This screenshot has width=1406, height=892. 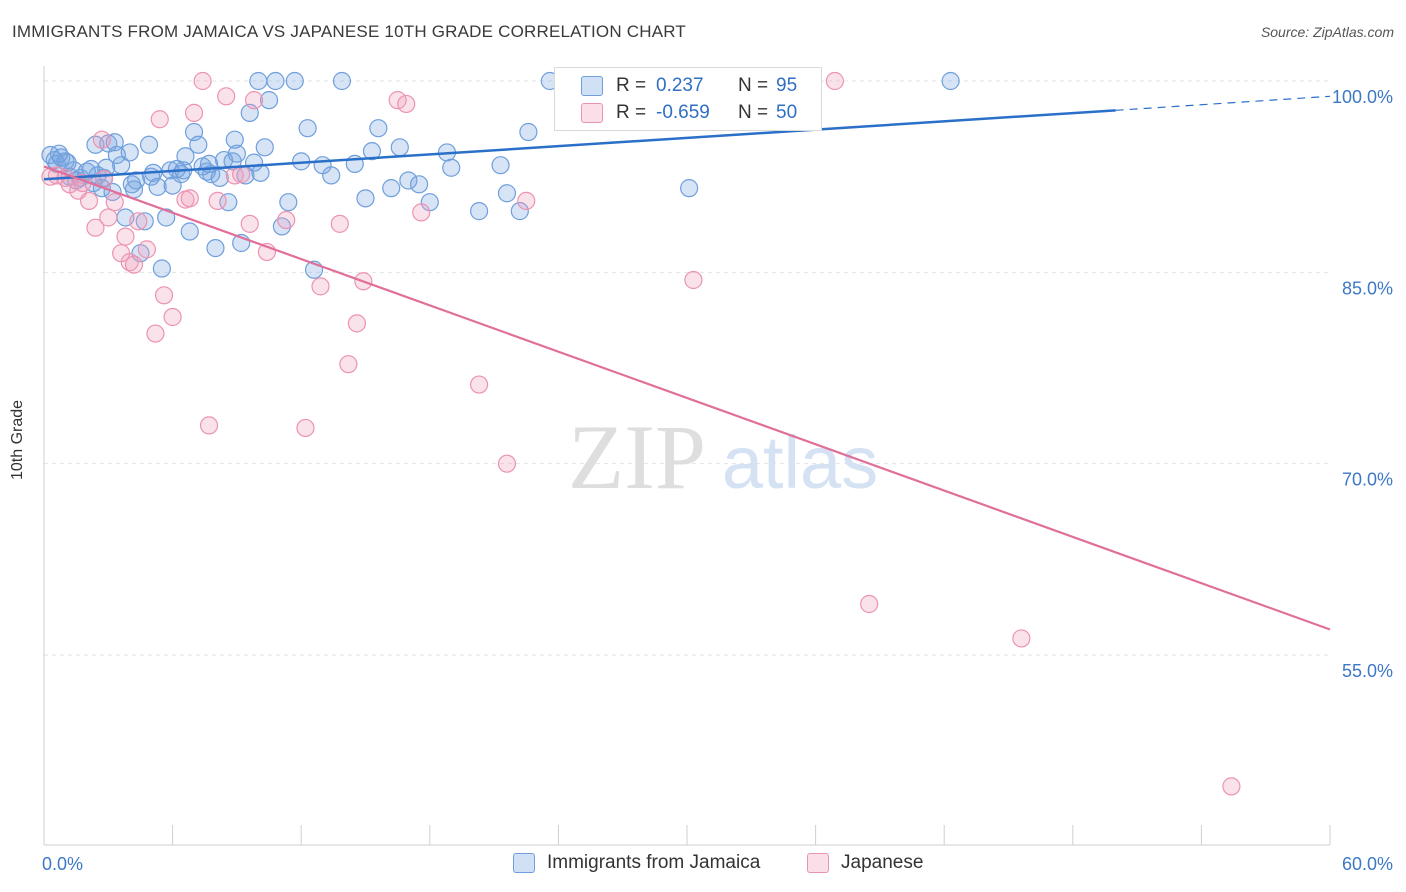 I want to click on trend-line-dashed-jamaica, so click(x=1223, y=103).